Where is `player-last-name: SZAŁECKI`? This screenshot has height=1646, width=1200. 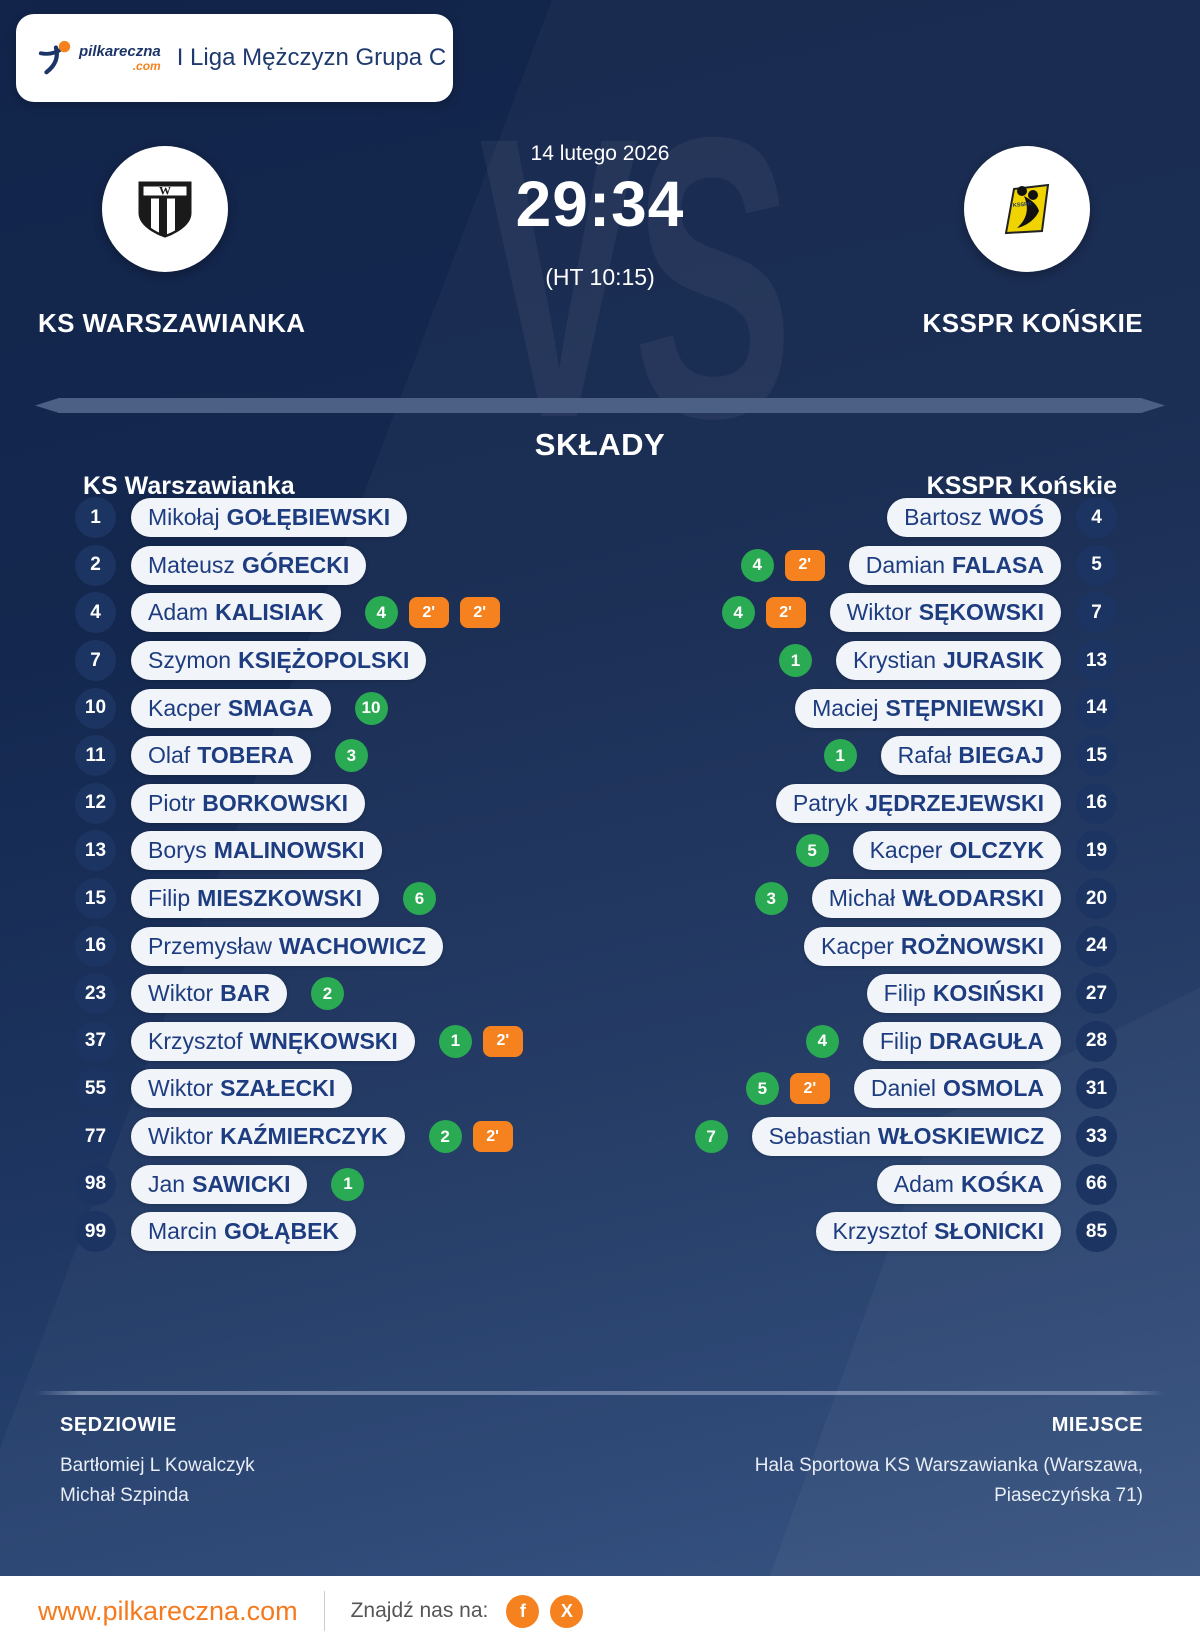 player-last-name: SZAŁECKI is located at coordinates (278, 1088).